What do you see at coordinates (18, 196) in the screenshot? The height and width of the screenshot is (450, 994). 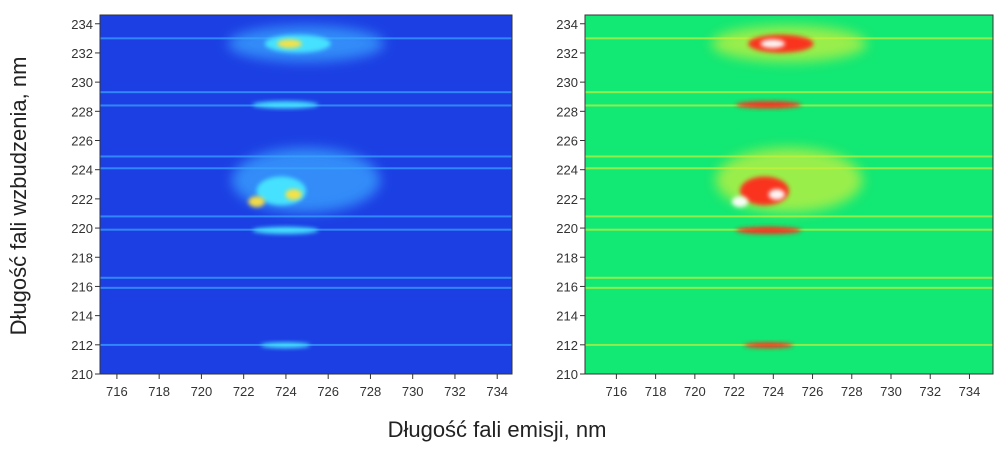 I see `y-axis-label: Długość fali wzbudzenia, nm` at bounding box center [18, 196].